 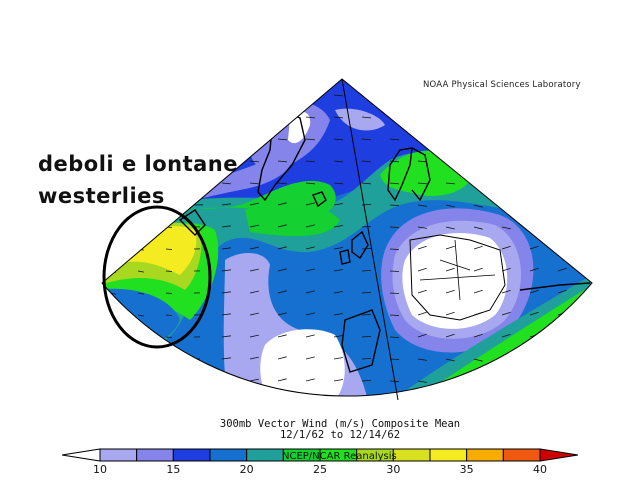 What do you see at coordinates (100, 469) in the screenshot?
I see `colorbar-tick-label: 10` at bounding box center [100, 469].